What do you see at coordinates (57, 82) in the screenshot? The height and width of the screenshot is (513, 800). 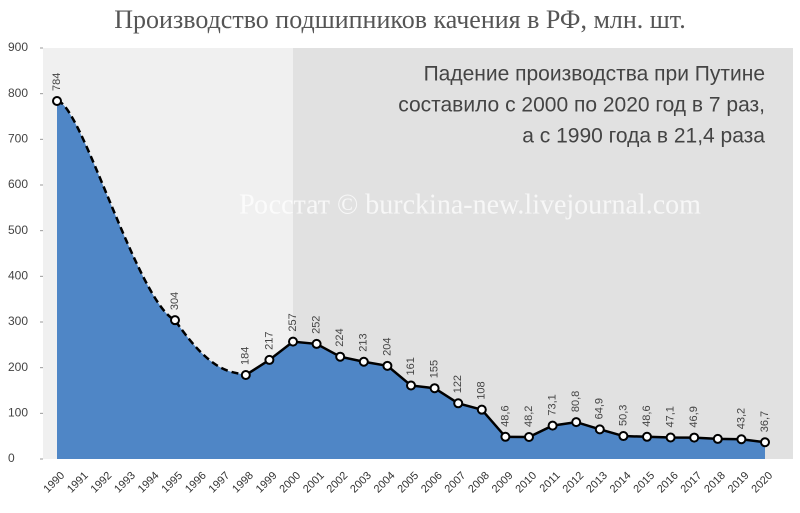 I see `data-label: 784` at bounding box center [57, 82].